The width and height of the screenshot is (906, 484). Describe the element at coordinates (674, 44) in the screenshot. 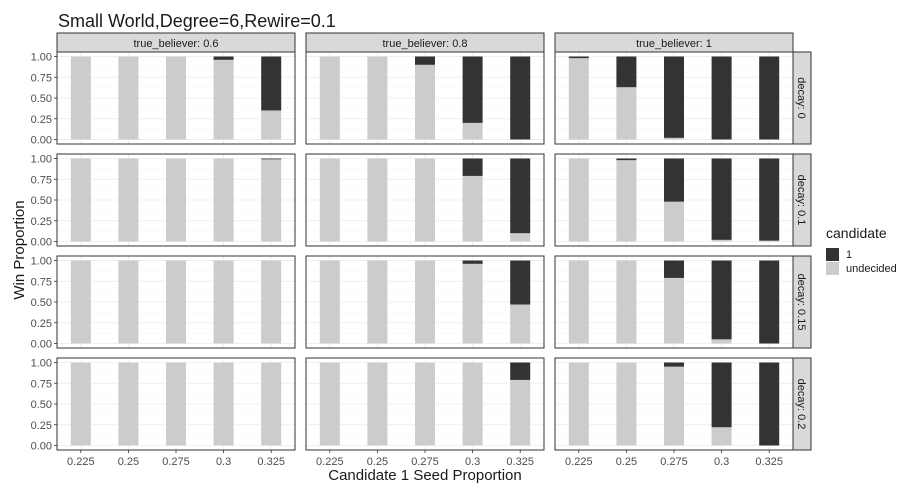

I see `facet-strip-col-label: true_believer: 1` at that location.